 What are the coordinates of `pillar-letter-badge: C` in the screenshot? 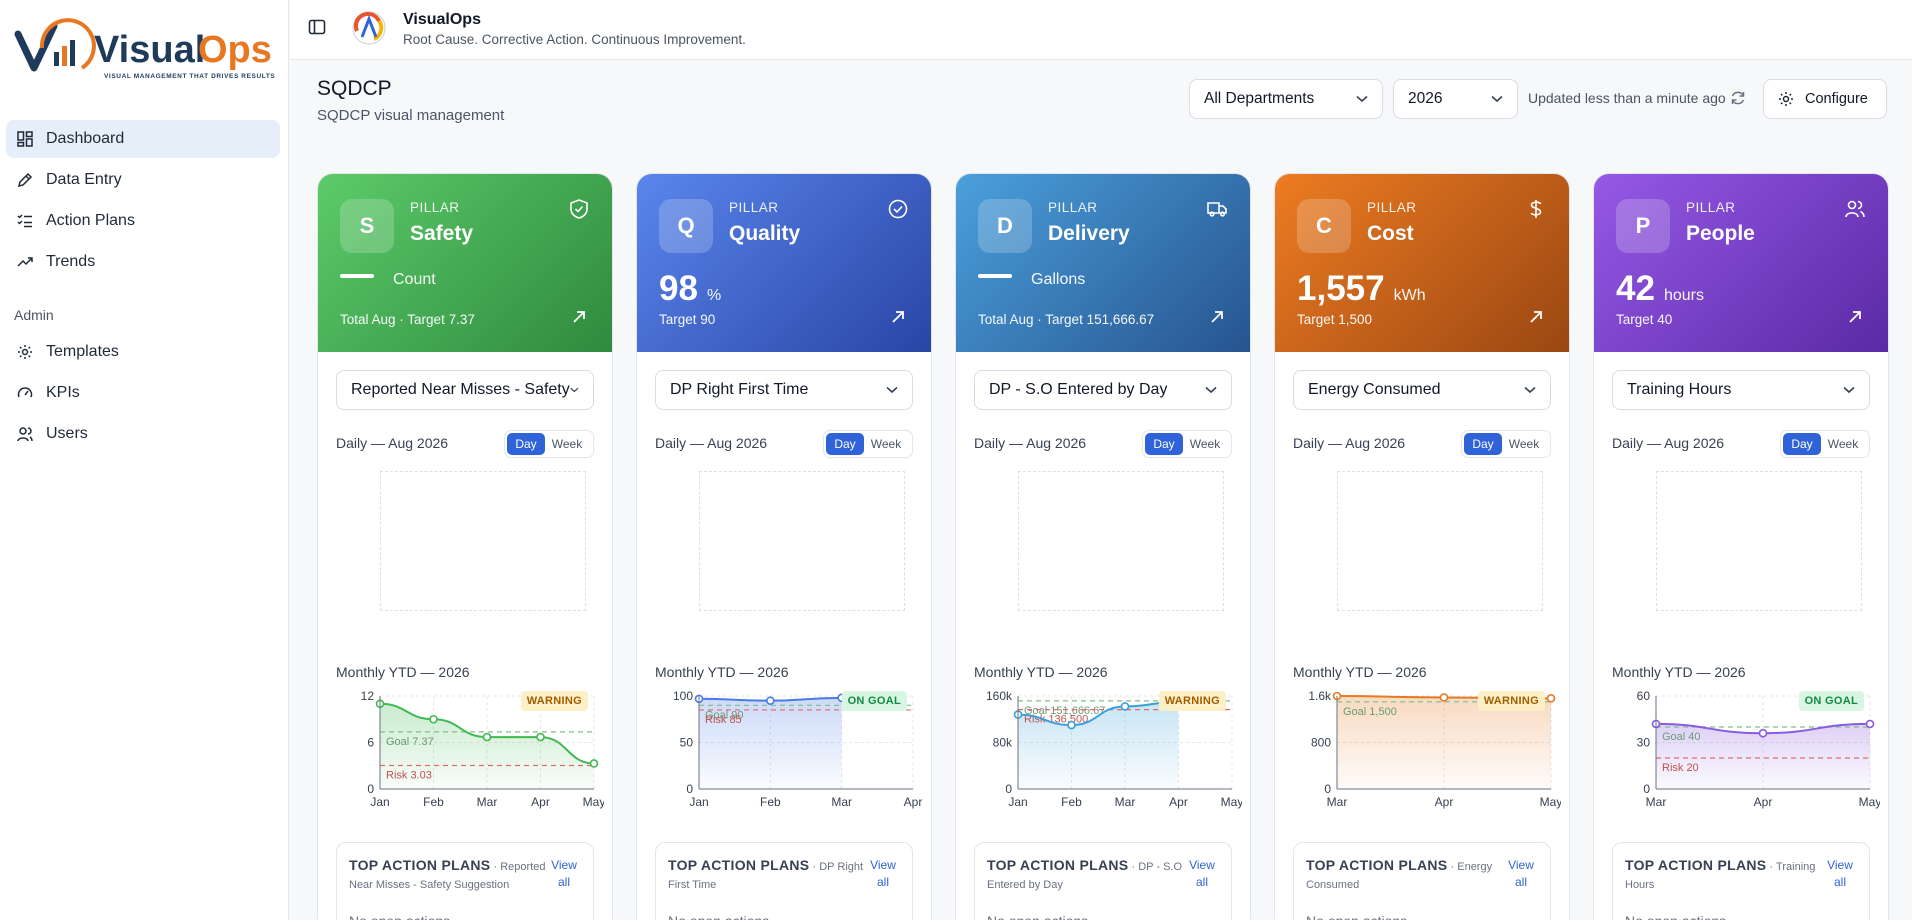 It's located at (1324, 226).